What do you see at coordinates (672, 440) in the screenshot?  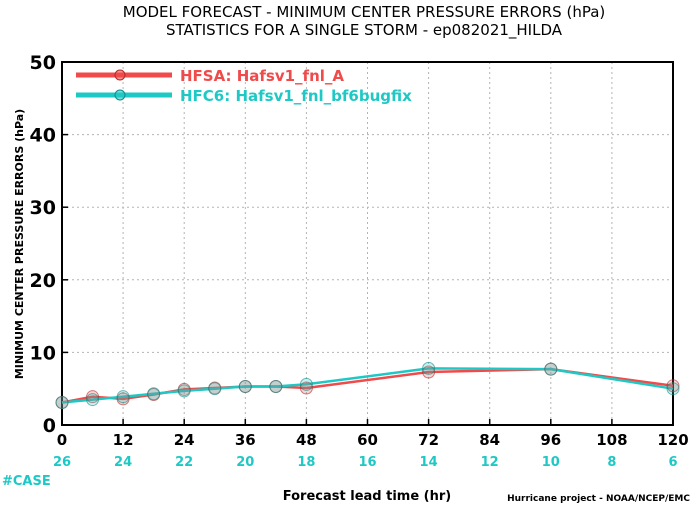 I see `x-tick-label: 120` at bounding box center [672, 440].